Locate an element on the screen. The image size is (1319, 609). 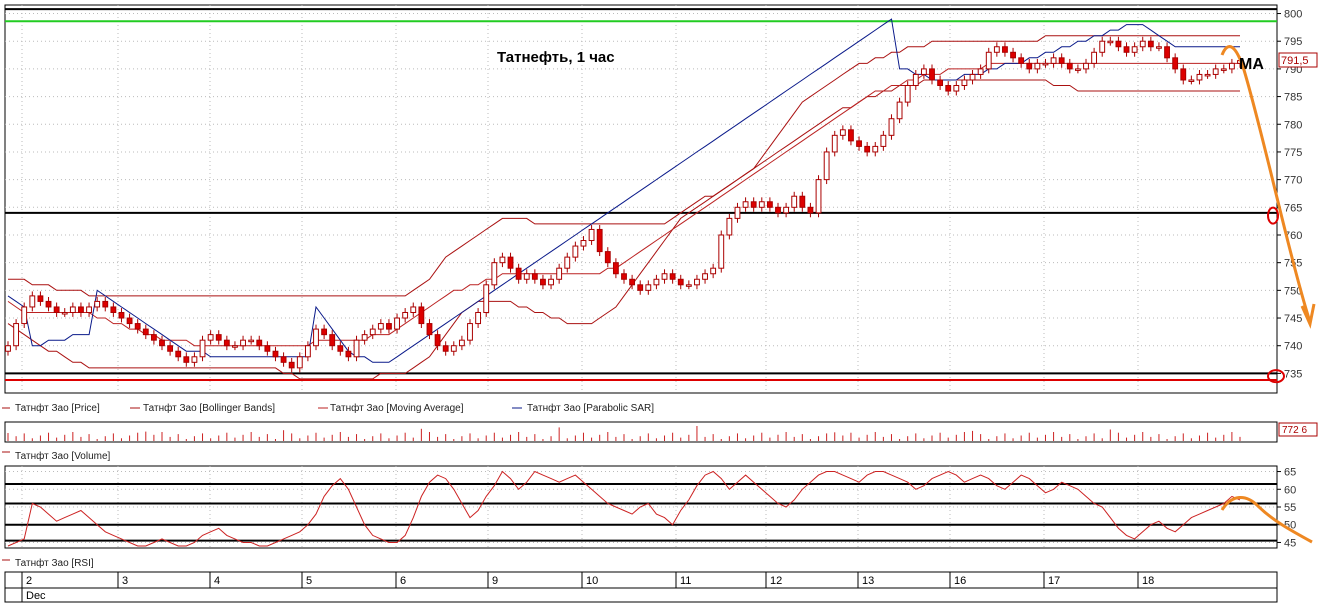
legend-moving-average: Татнфт Зао [Moving Average] is located at coordinates (397, 408).